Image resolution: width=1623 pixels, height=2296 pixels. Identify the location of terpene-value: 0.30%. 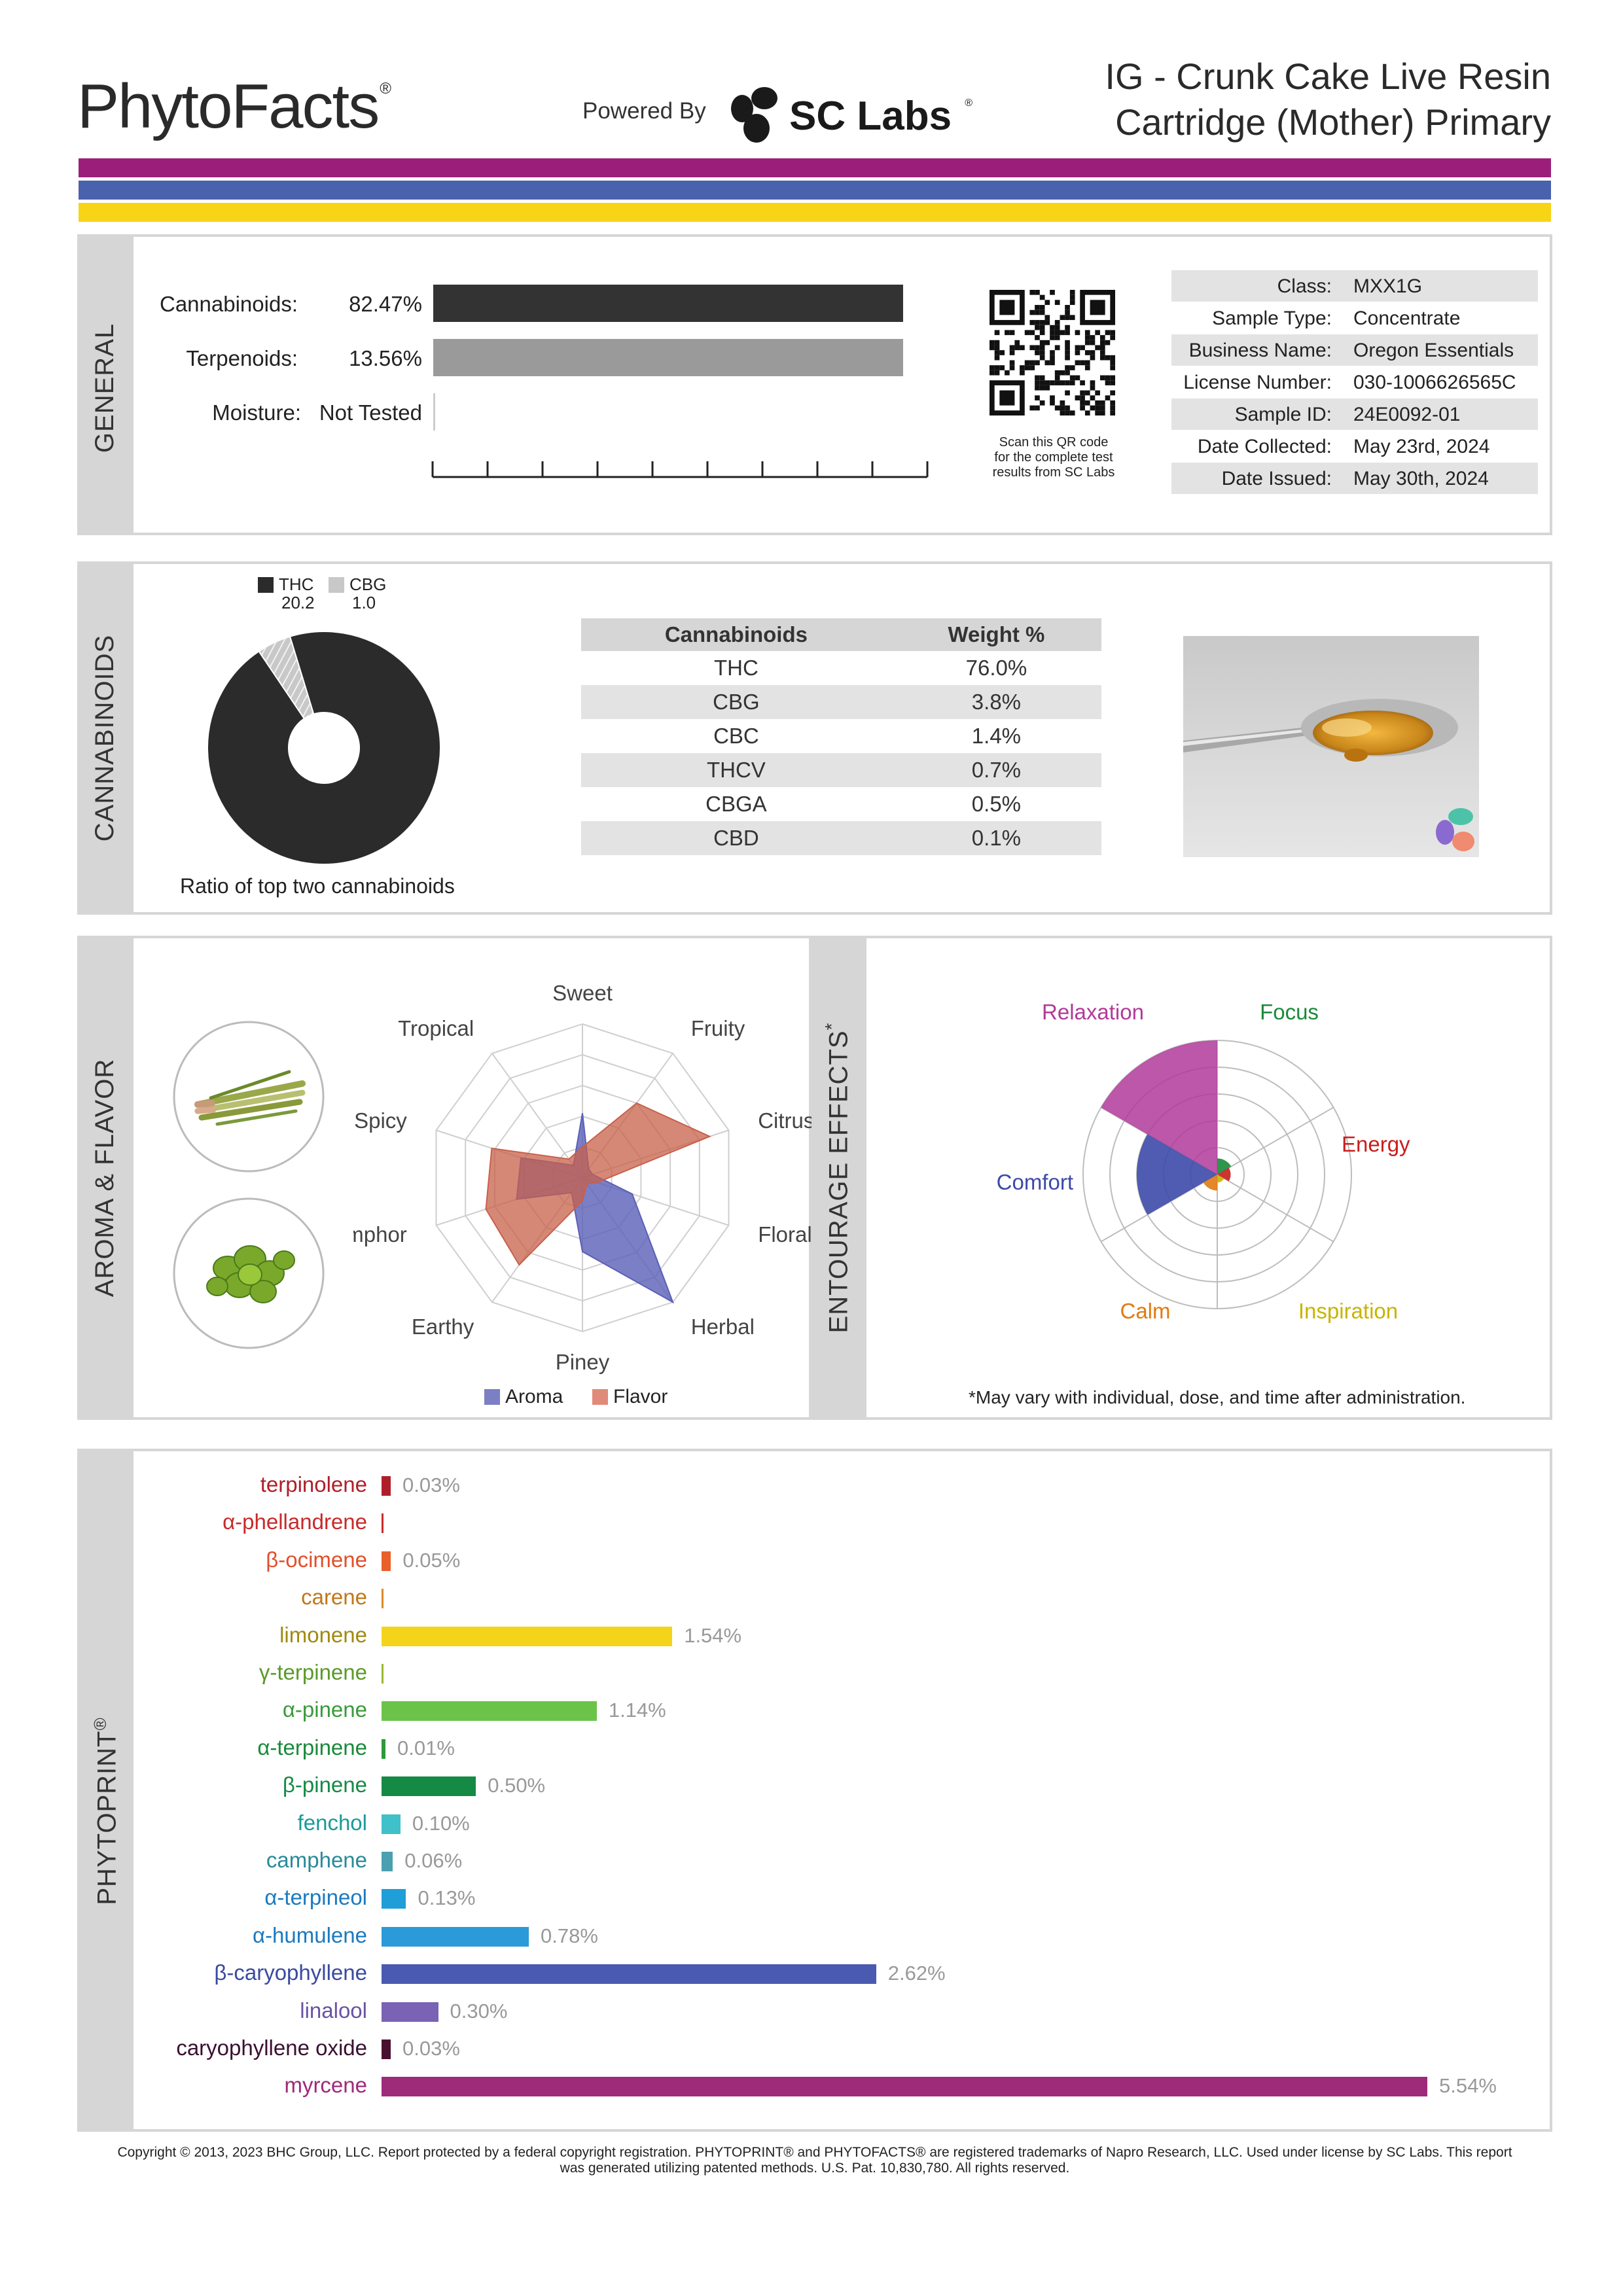
(479, 2012).